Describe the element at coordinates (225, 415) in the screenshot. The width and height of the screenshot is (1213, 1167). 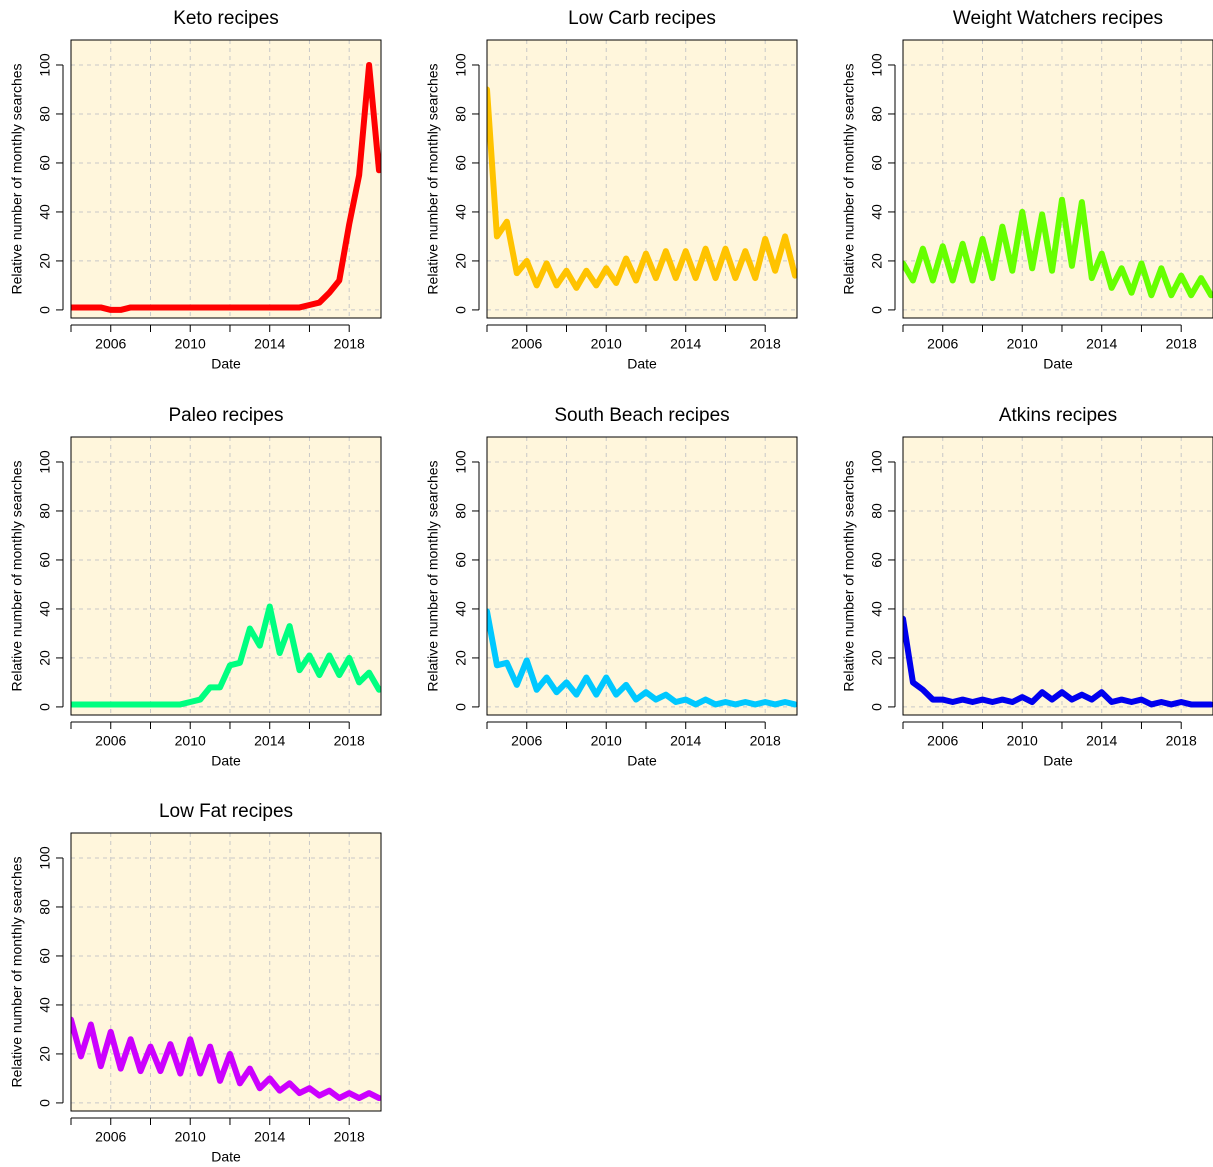
I see `chart-title: Paleo recipes` at that location.